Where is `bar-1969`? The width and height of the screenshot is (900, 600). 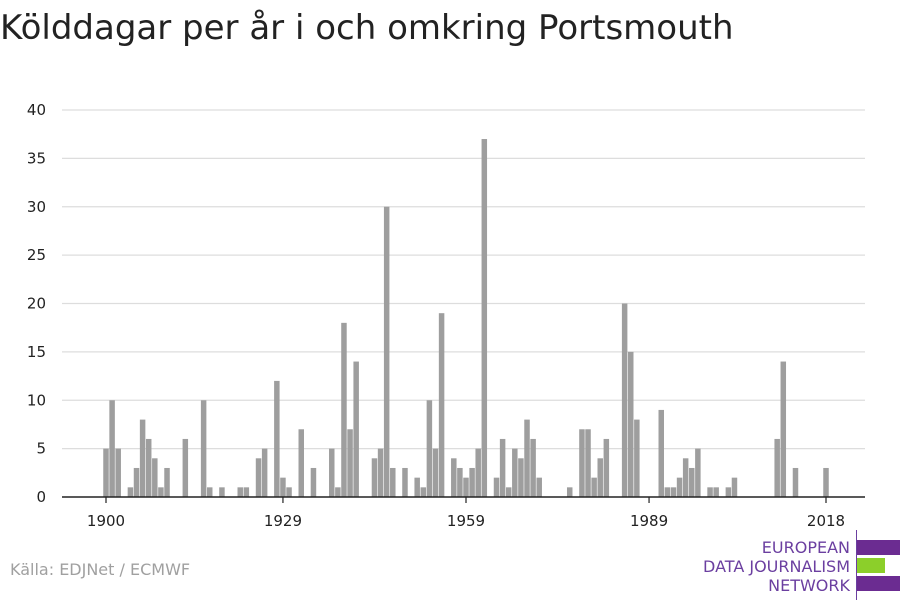 bar-1969 is located at coordinates (527, 458).